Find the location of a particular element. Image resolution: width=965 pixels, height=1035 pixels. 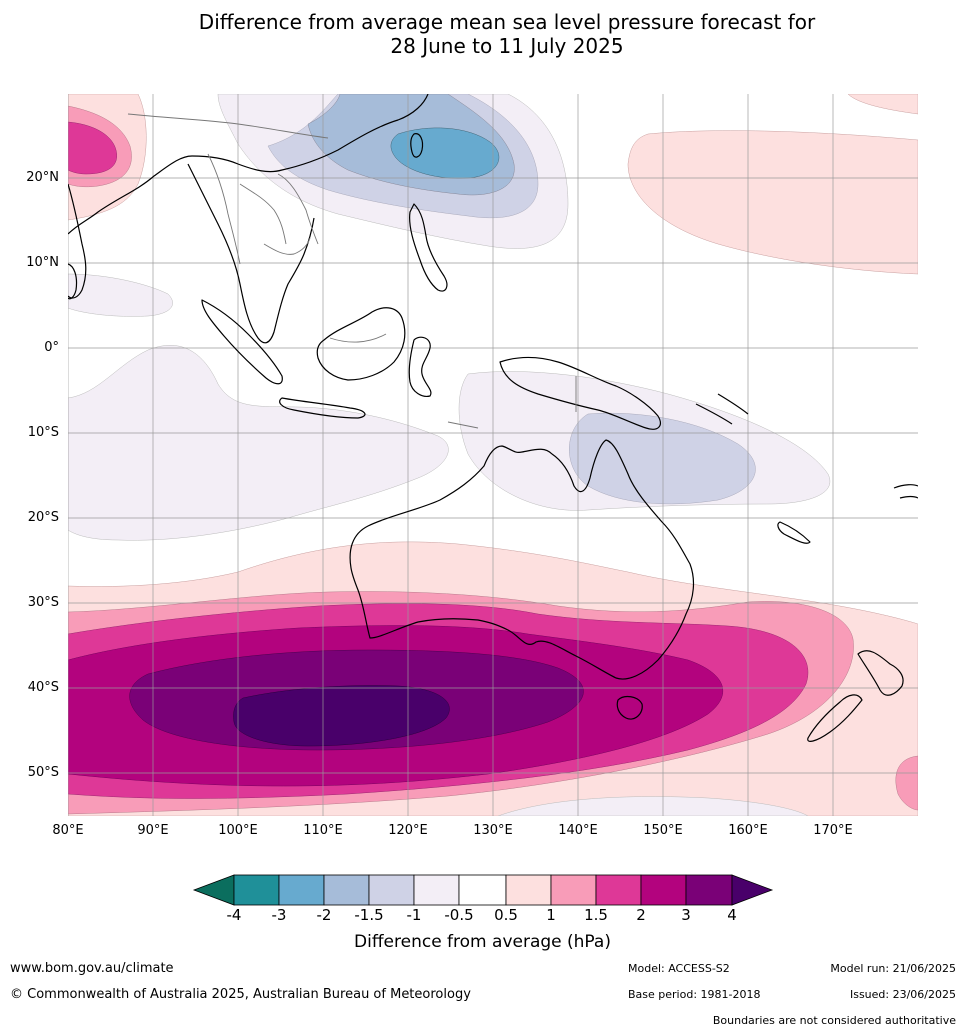

new-guinea-outline is located at coordinates (580, 393).